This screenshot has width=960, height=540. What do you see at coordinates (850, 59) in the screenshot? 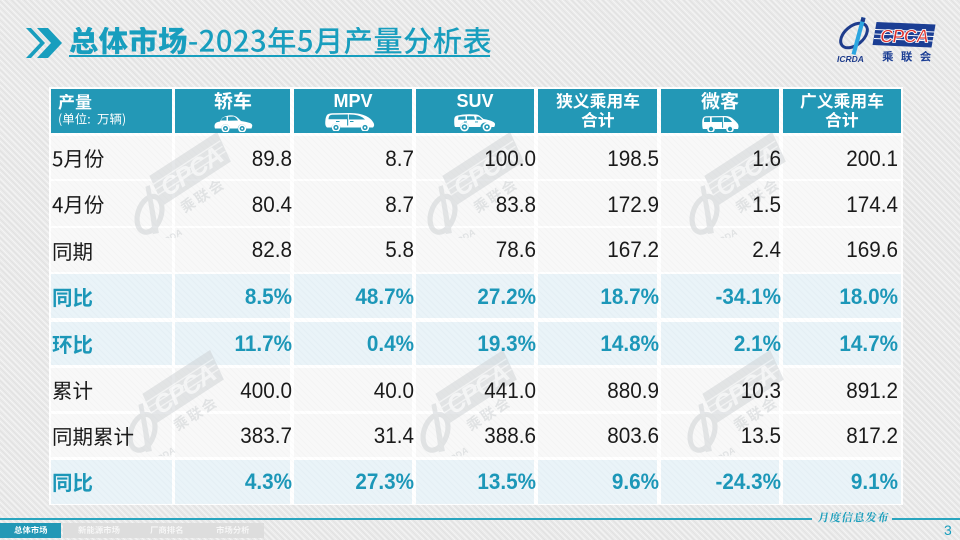
I see `svg-text: ICRDA` at bounding box center [850, 59].